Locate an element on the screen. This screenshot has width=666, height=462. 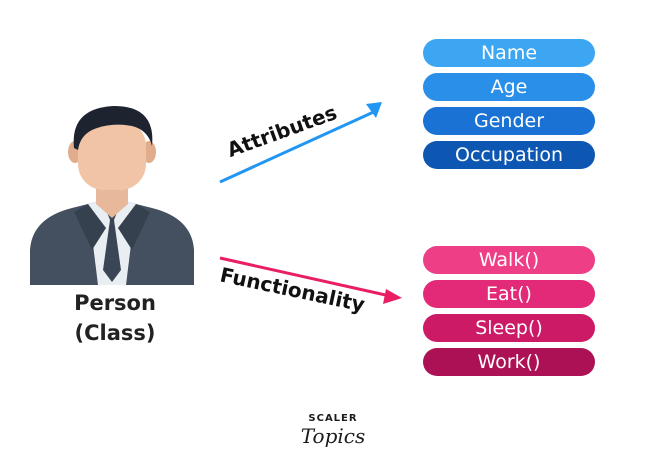
person-label-line1: Person is located at coordinates (115, 303).